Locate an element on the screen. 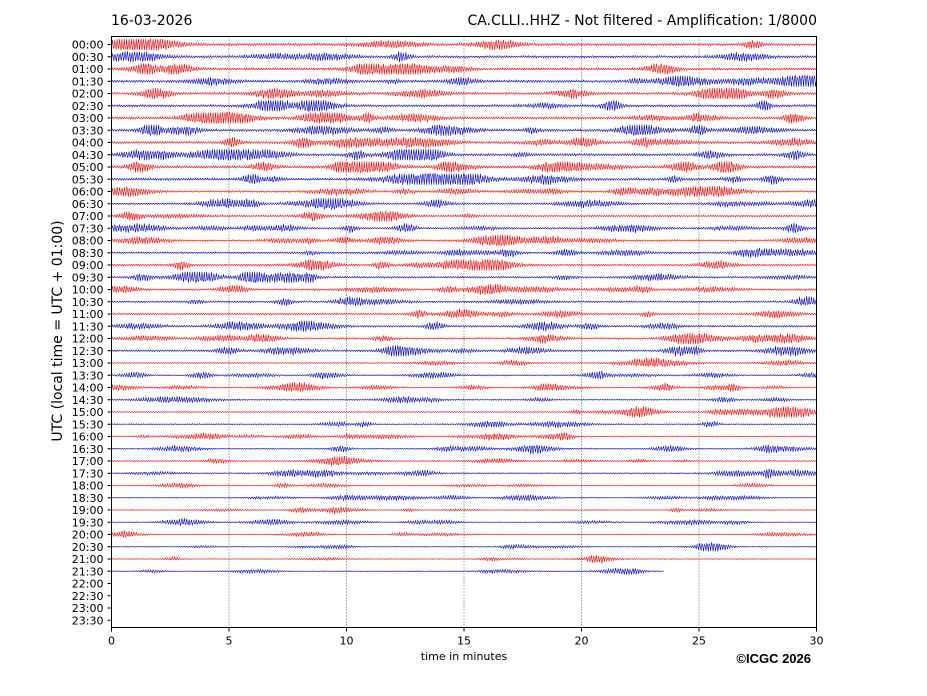  y-tick-label: 12:30 is located at coordinates (88, 351).